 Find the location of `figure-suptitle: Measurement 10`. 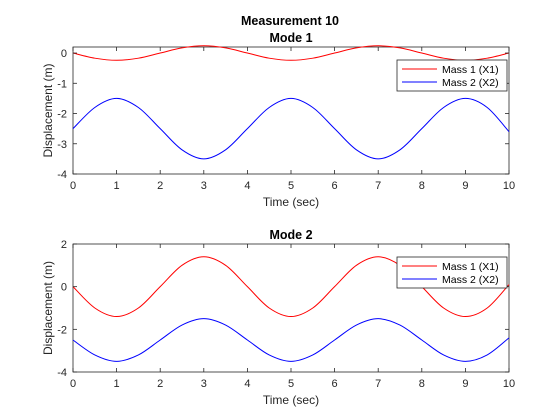

figure-suptitle: Measurement 10 is located at coordinates (290, 21).